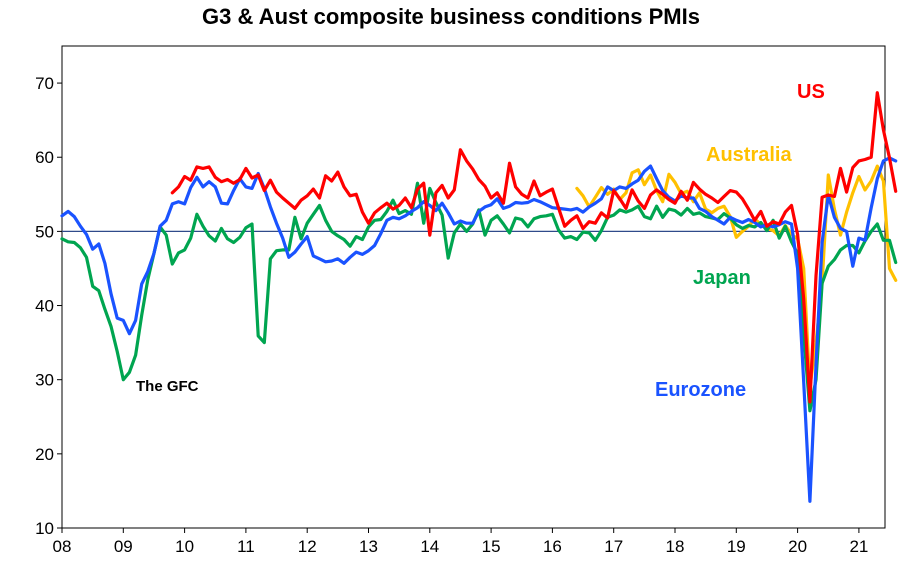 This screenshot has height=572, width=902. What do you see at coordinates (613, 546) in the screenshot?
I see `x-tick-label: 17` at bounding box center [613, 546].